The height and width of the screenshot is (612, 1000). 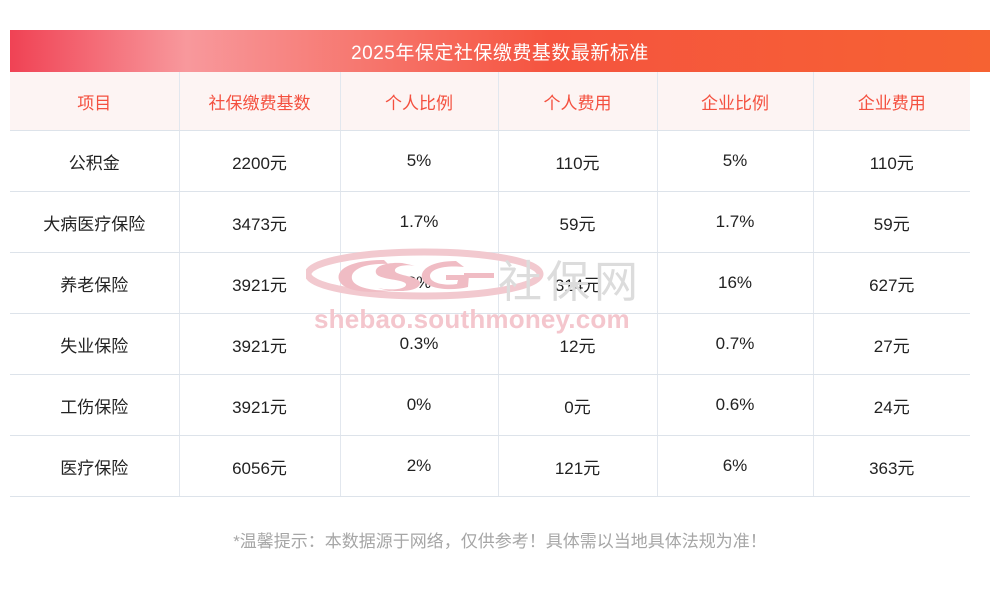 What do you see at coordinates (578, 466) in the screenshot?
I see `cell-personal-fee: 121元` at bounding box center [578, 466].